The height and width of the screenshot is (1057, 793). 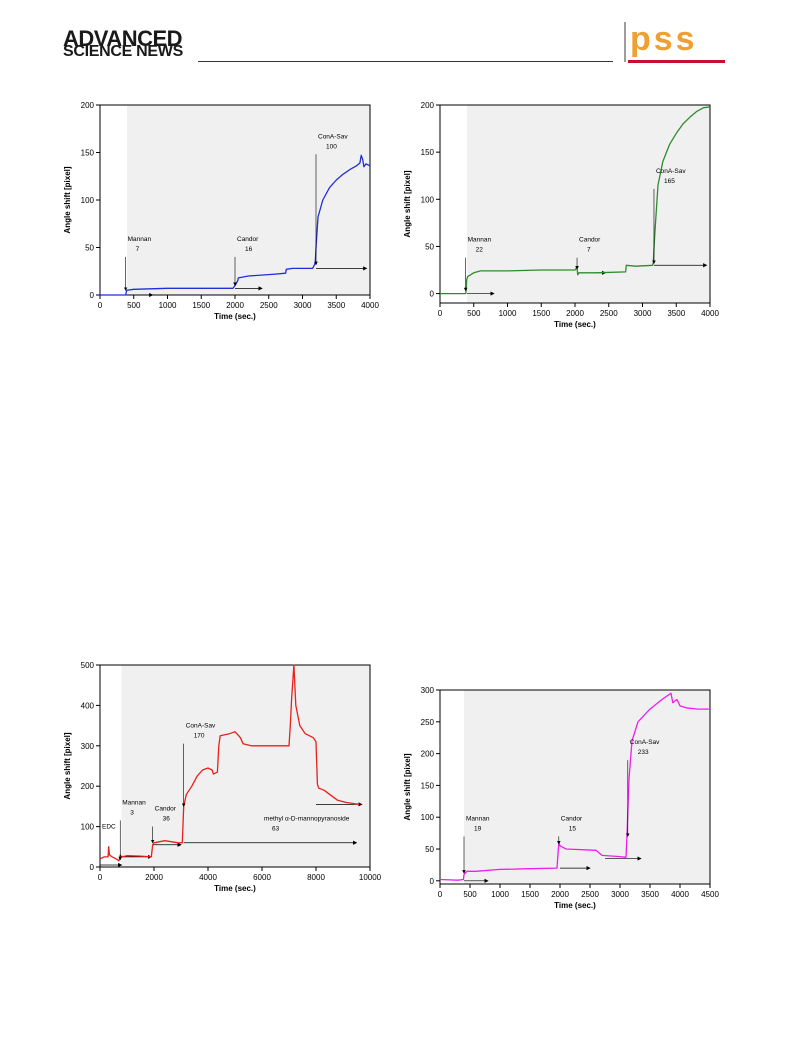 I want to click on journal-logo-bar, so click(x=625, y=42).